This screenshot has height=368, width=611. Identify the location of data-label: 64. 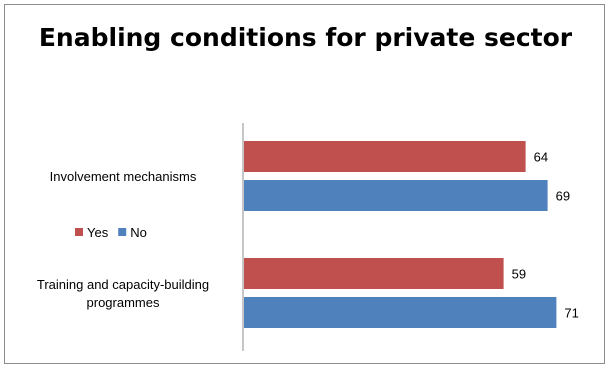
(541, 157).